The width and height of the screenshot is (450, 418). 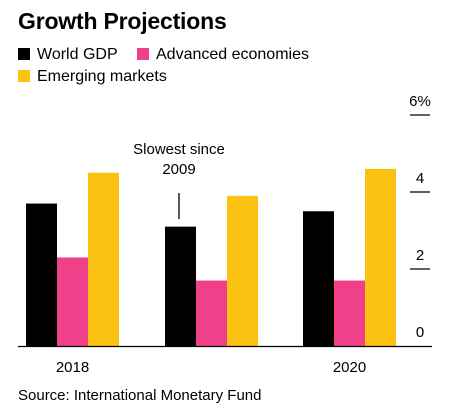 What do you see at coordinates (420, 178) in the screenshot?
I see `y-tick-label-4: 4` at bounding box center [420, 178].